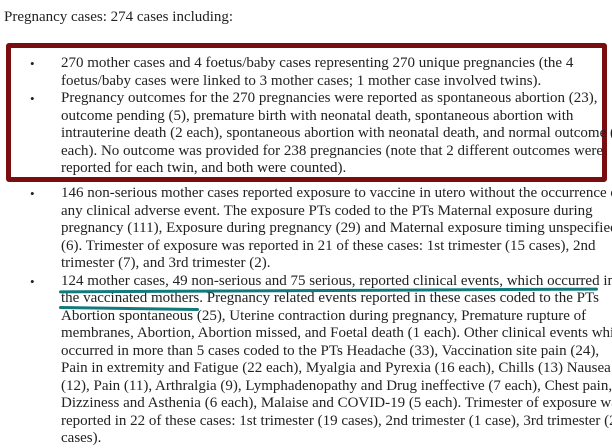 This screenshot has height=448, width=612. What do you see at coordinates (119, 17) in the screenshot?
I see `section-heading: Pregnancy cases: 274 cases including:` at bounding box center [119, 17].